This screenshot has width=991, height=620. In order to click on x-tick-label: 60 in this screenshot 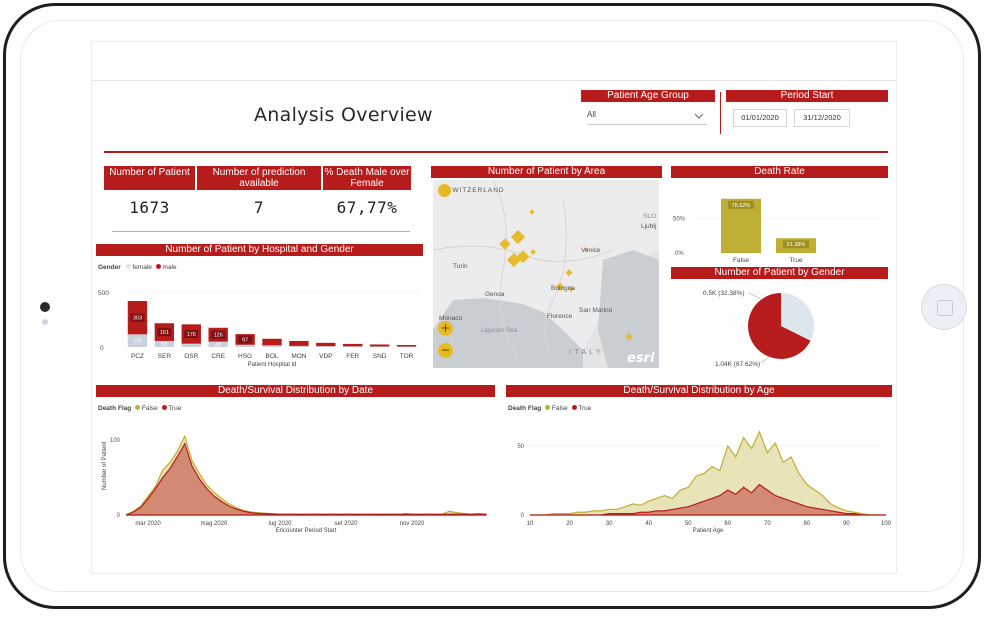, I will do `click(727, 524)`.